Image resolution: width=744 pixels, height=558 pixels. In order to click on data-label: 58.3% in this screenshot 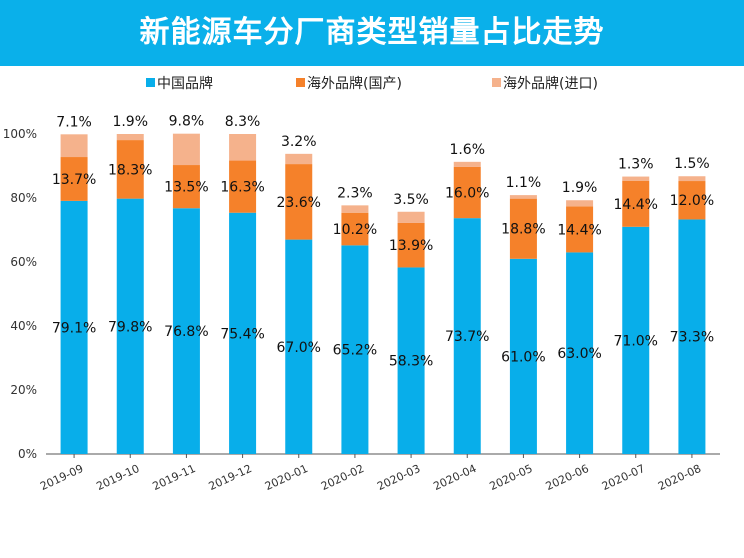, I will do `click(411, 362)`.